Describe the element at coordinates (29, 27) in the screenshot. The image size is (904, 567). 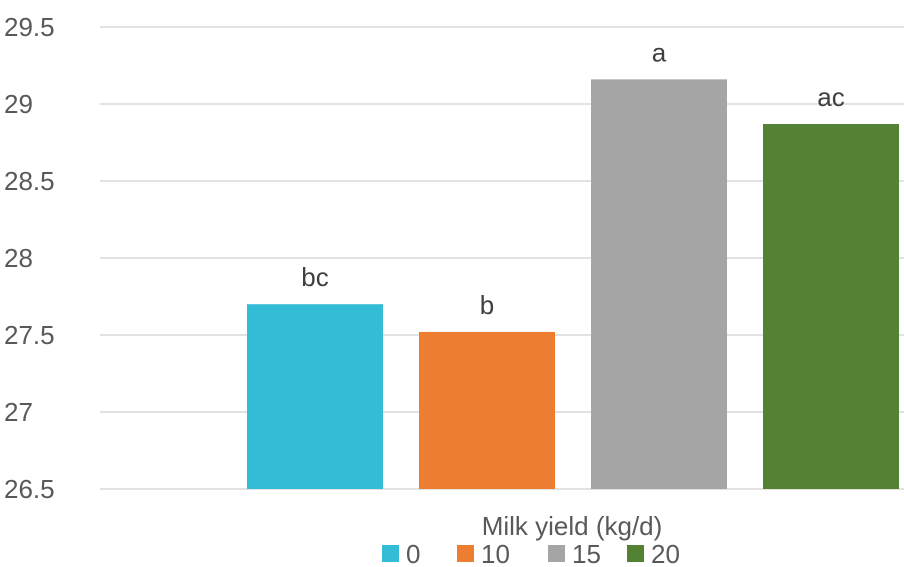
I see `y-tick-label: 29.5` at that location.